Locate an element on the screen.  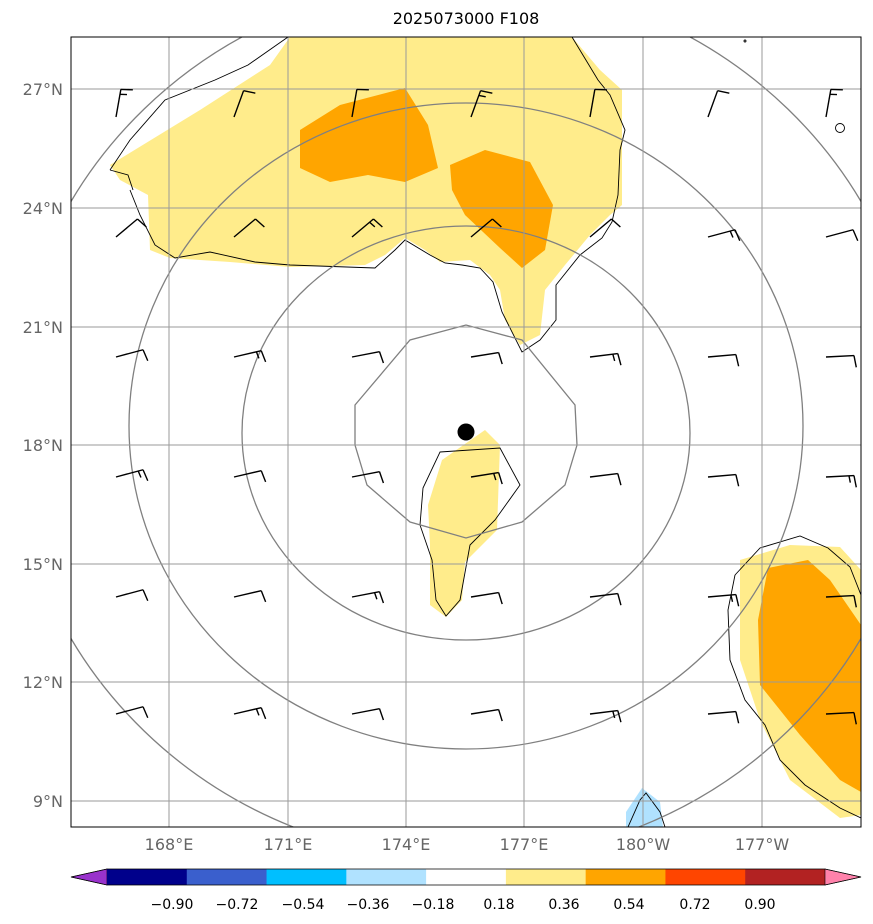
lat-label: 21°N is located at coordinates (43, 327).